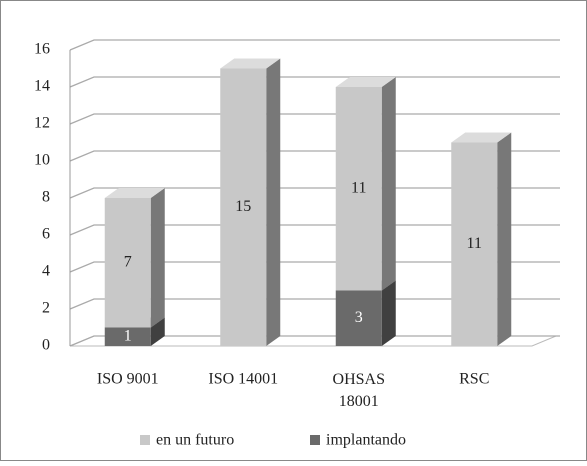  I want to click on y-tick-label: 8, so click(46, 197).